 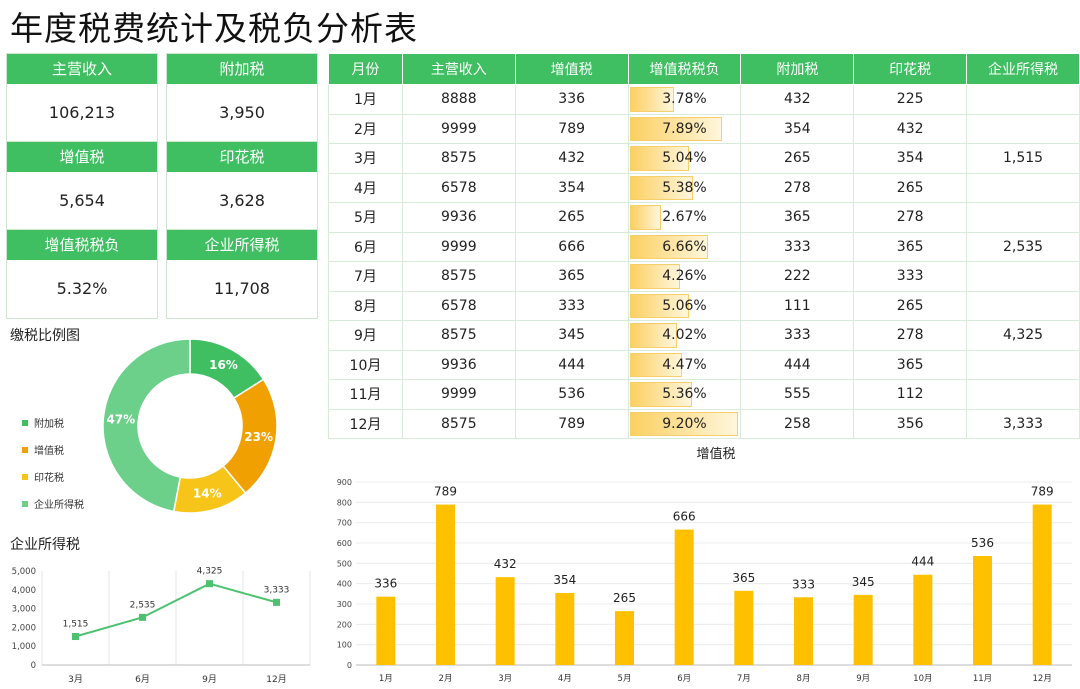 I want to click on line-chart-label: 企业所得税, so click(x=45, y=545).